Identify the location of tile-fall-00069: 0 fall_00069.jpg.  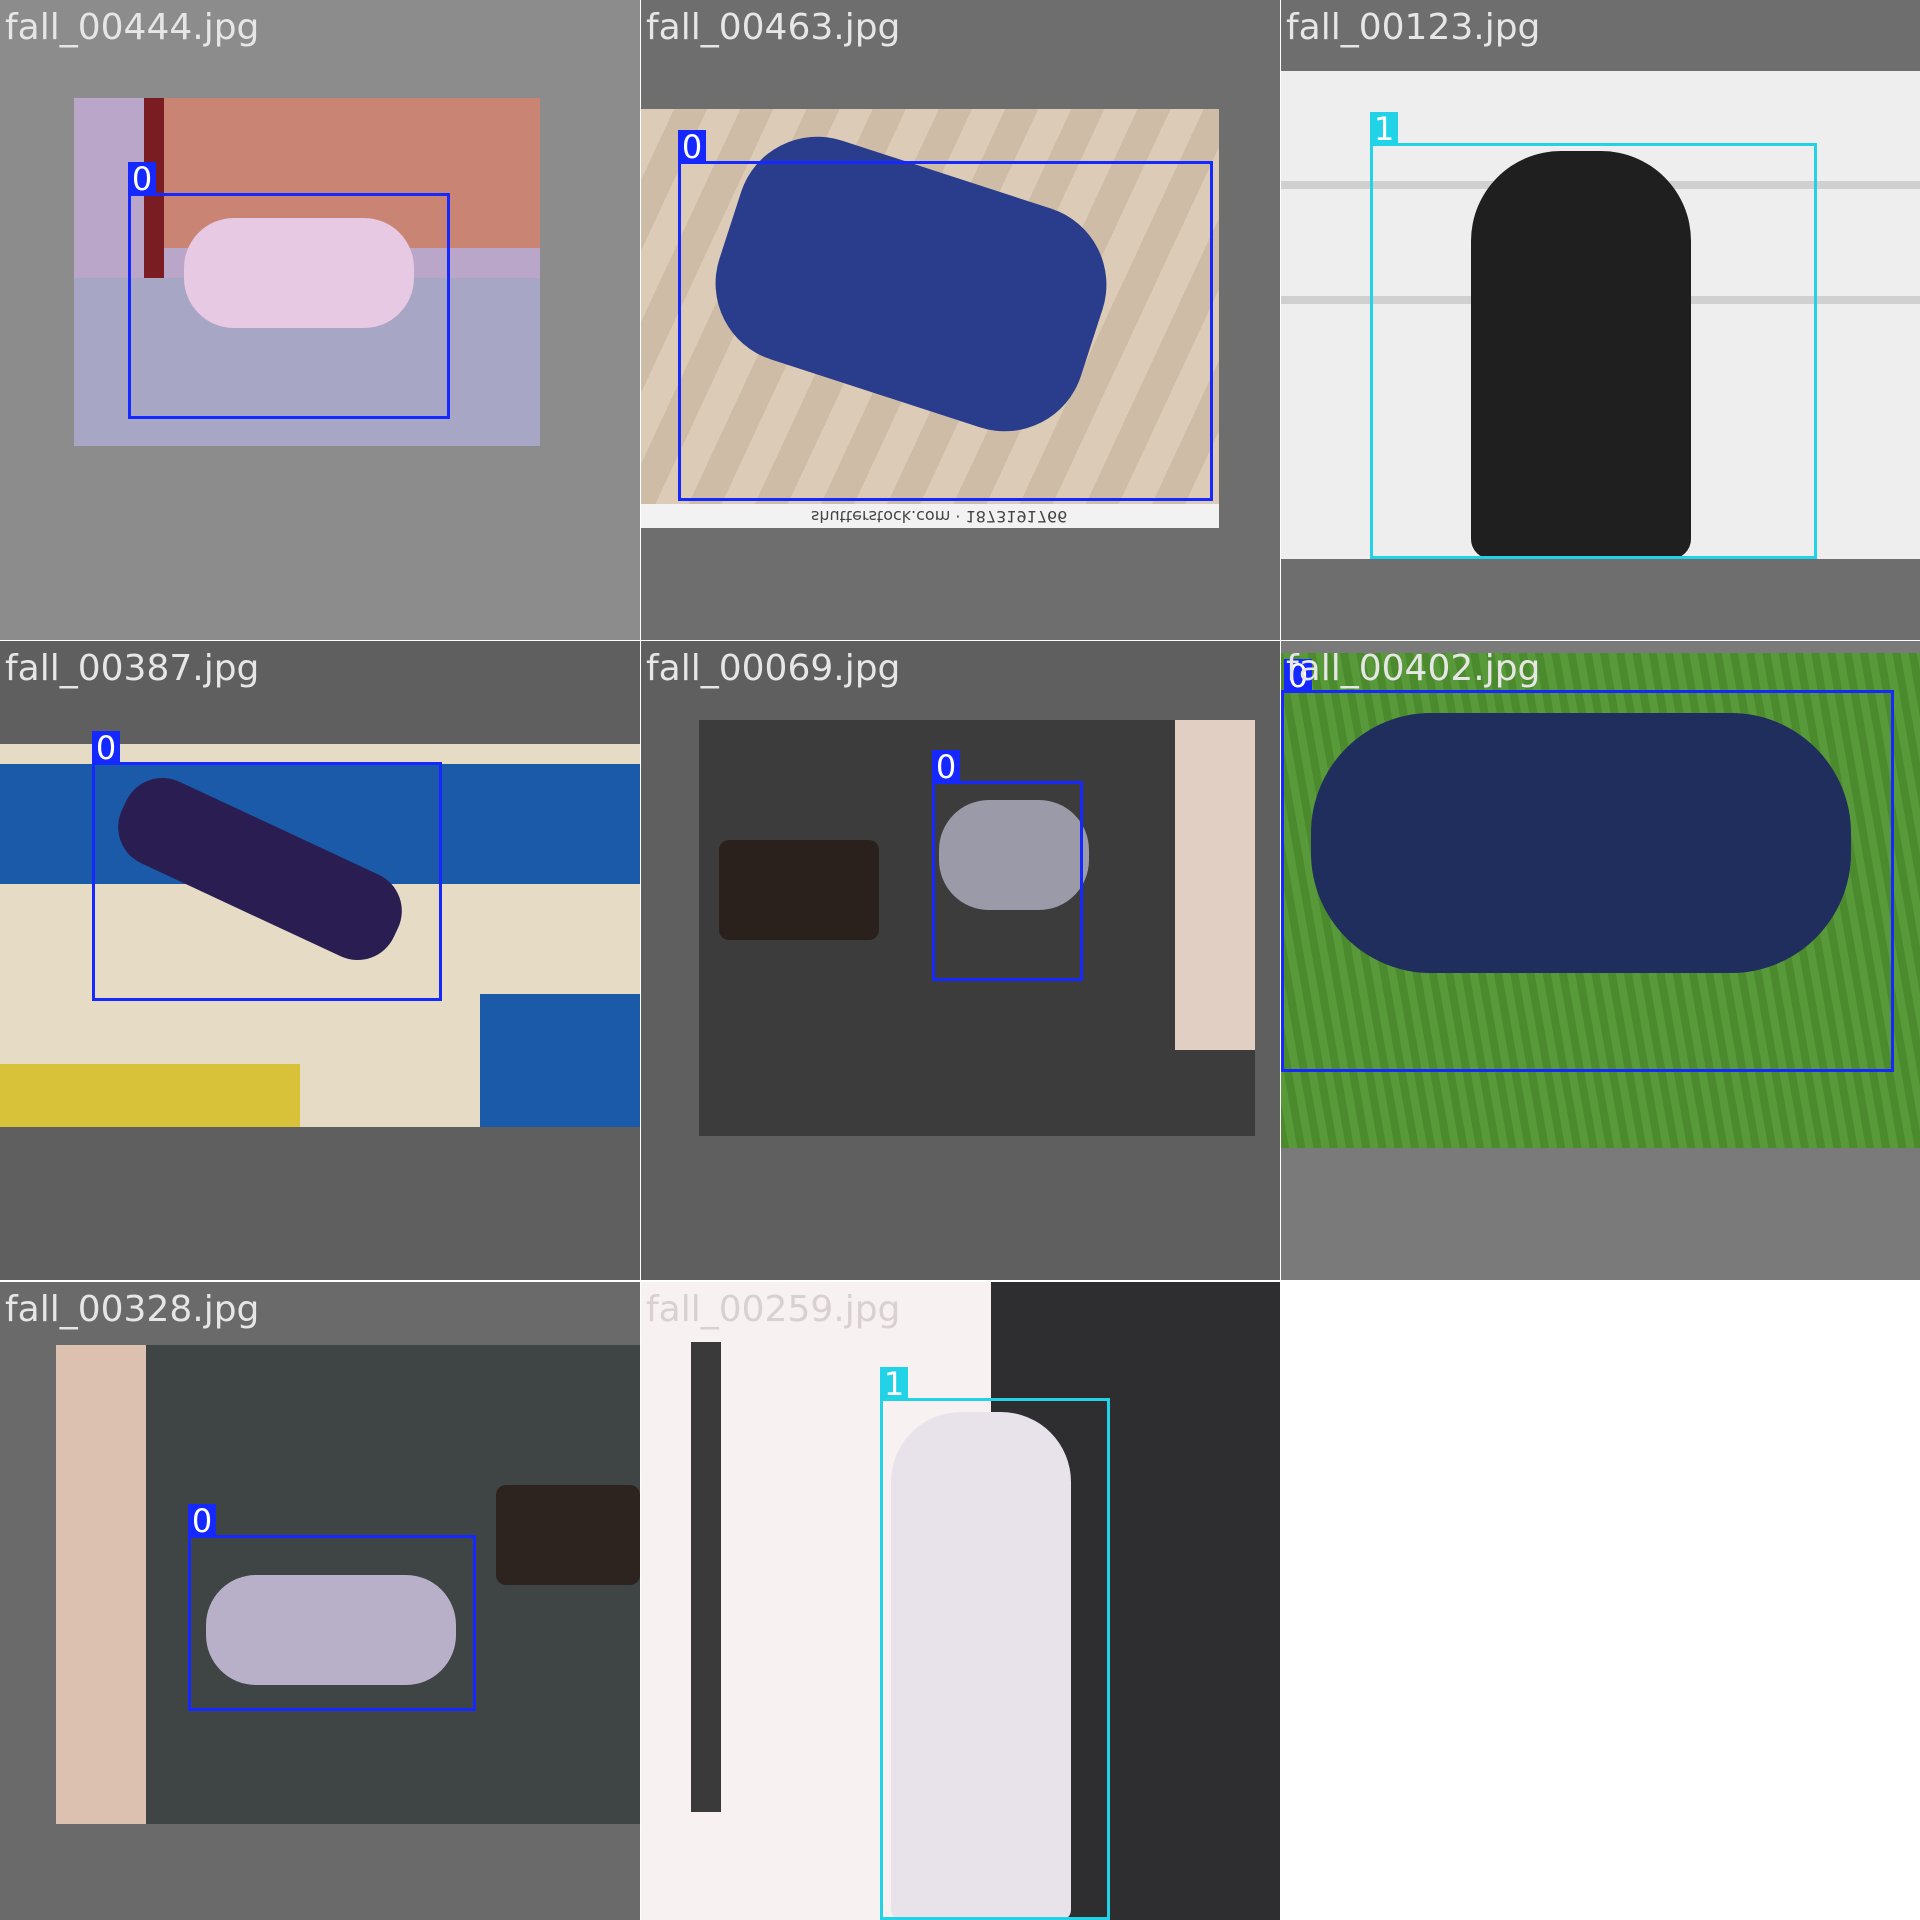
(960, 960).